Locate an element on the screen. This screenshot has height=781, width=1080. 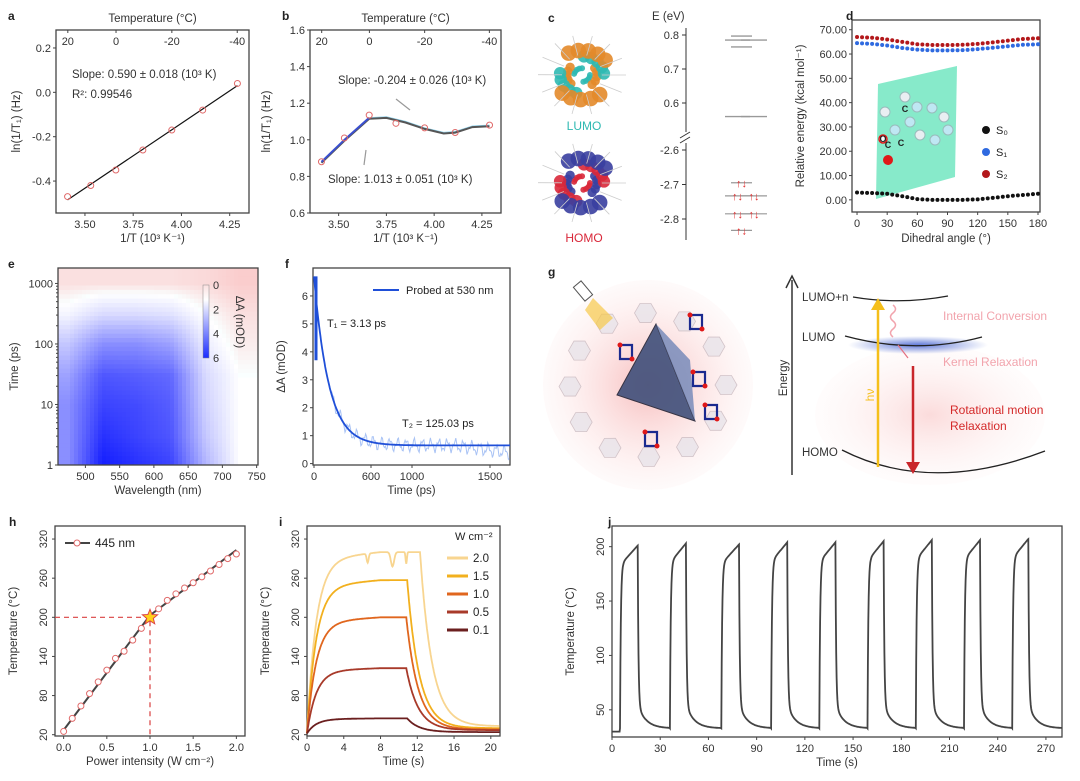
data-dot-S₀ is located at coordinates (987, 198).